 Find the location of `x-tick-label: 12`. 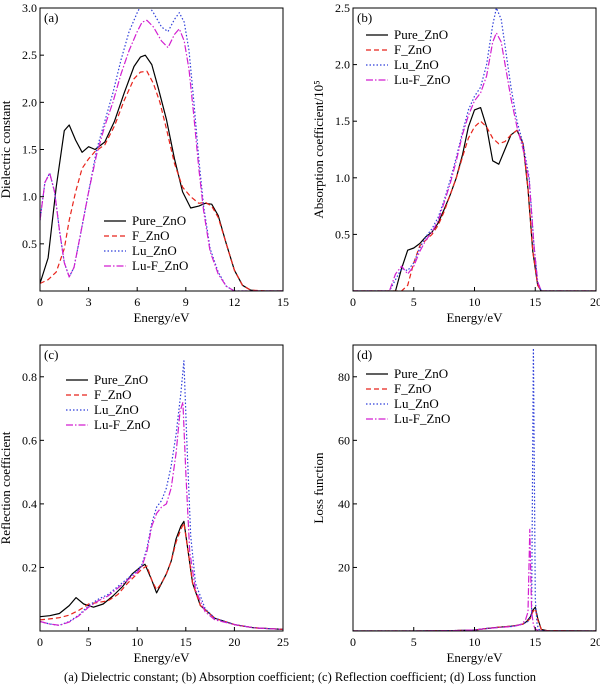

x-tick-label: 12 is located at coordinates (234, 302).